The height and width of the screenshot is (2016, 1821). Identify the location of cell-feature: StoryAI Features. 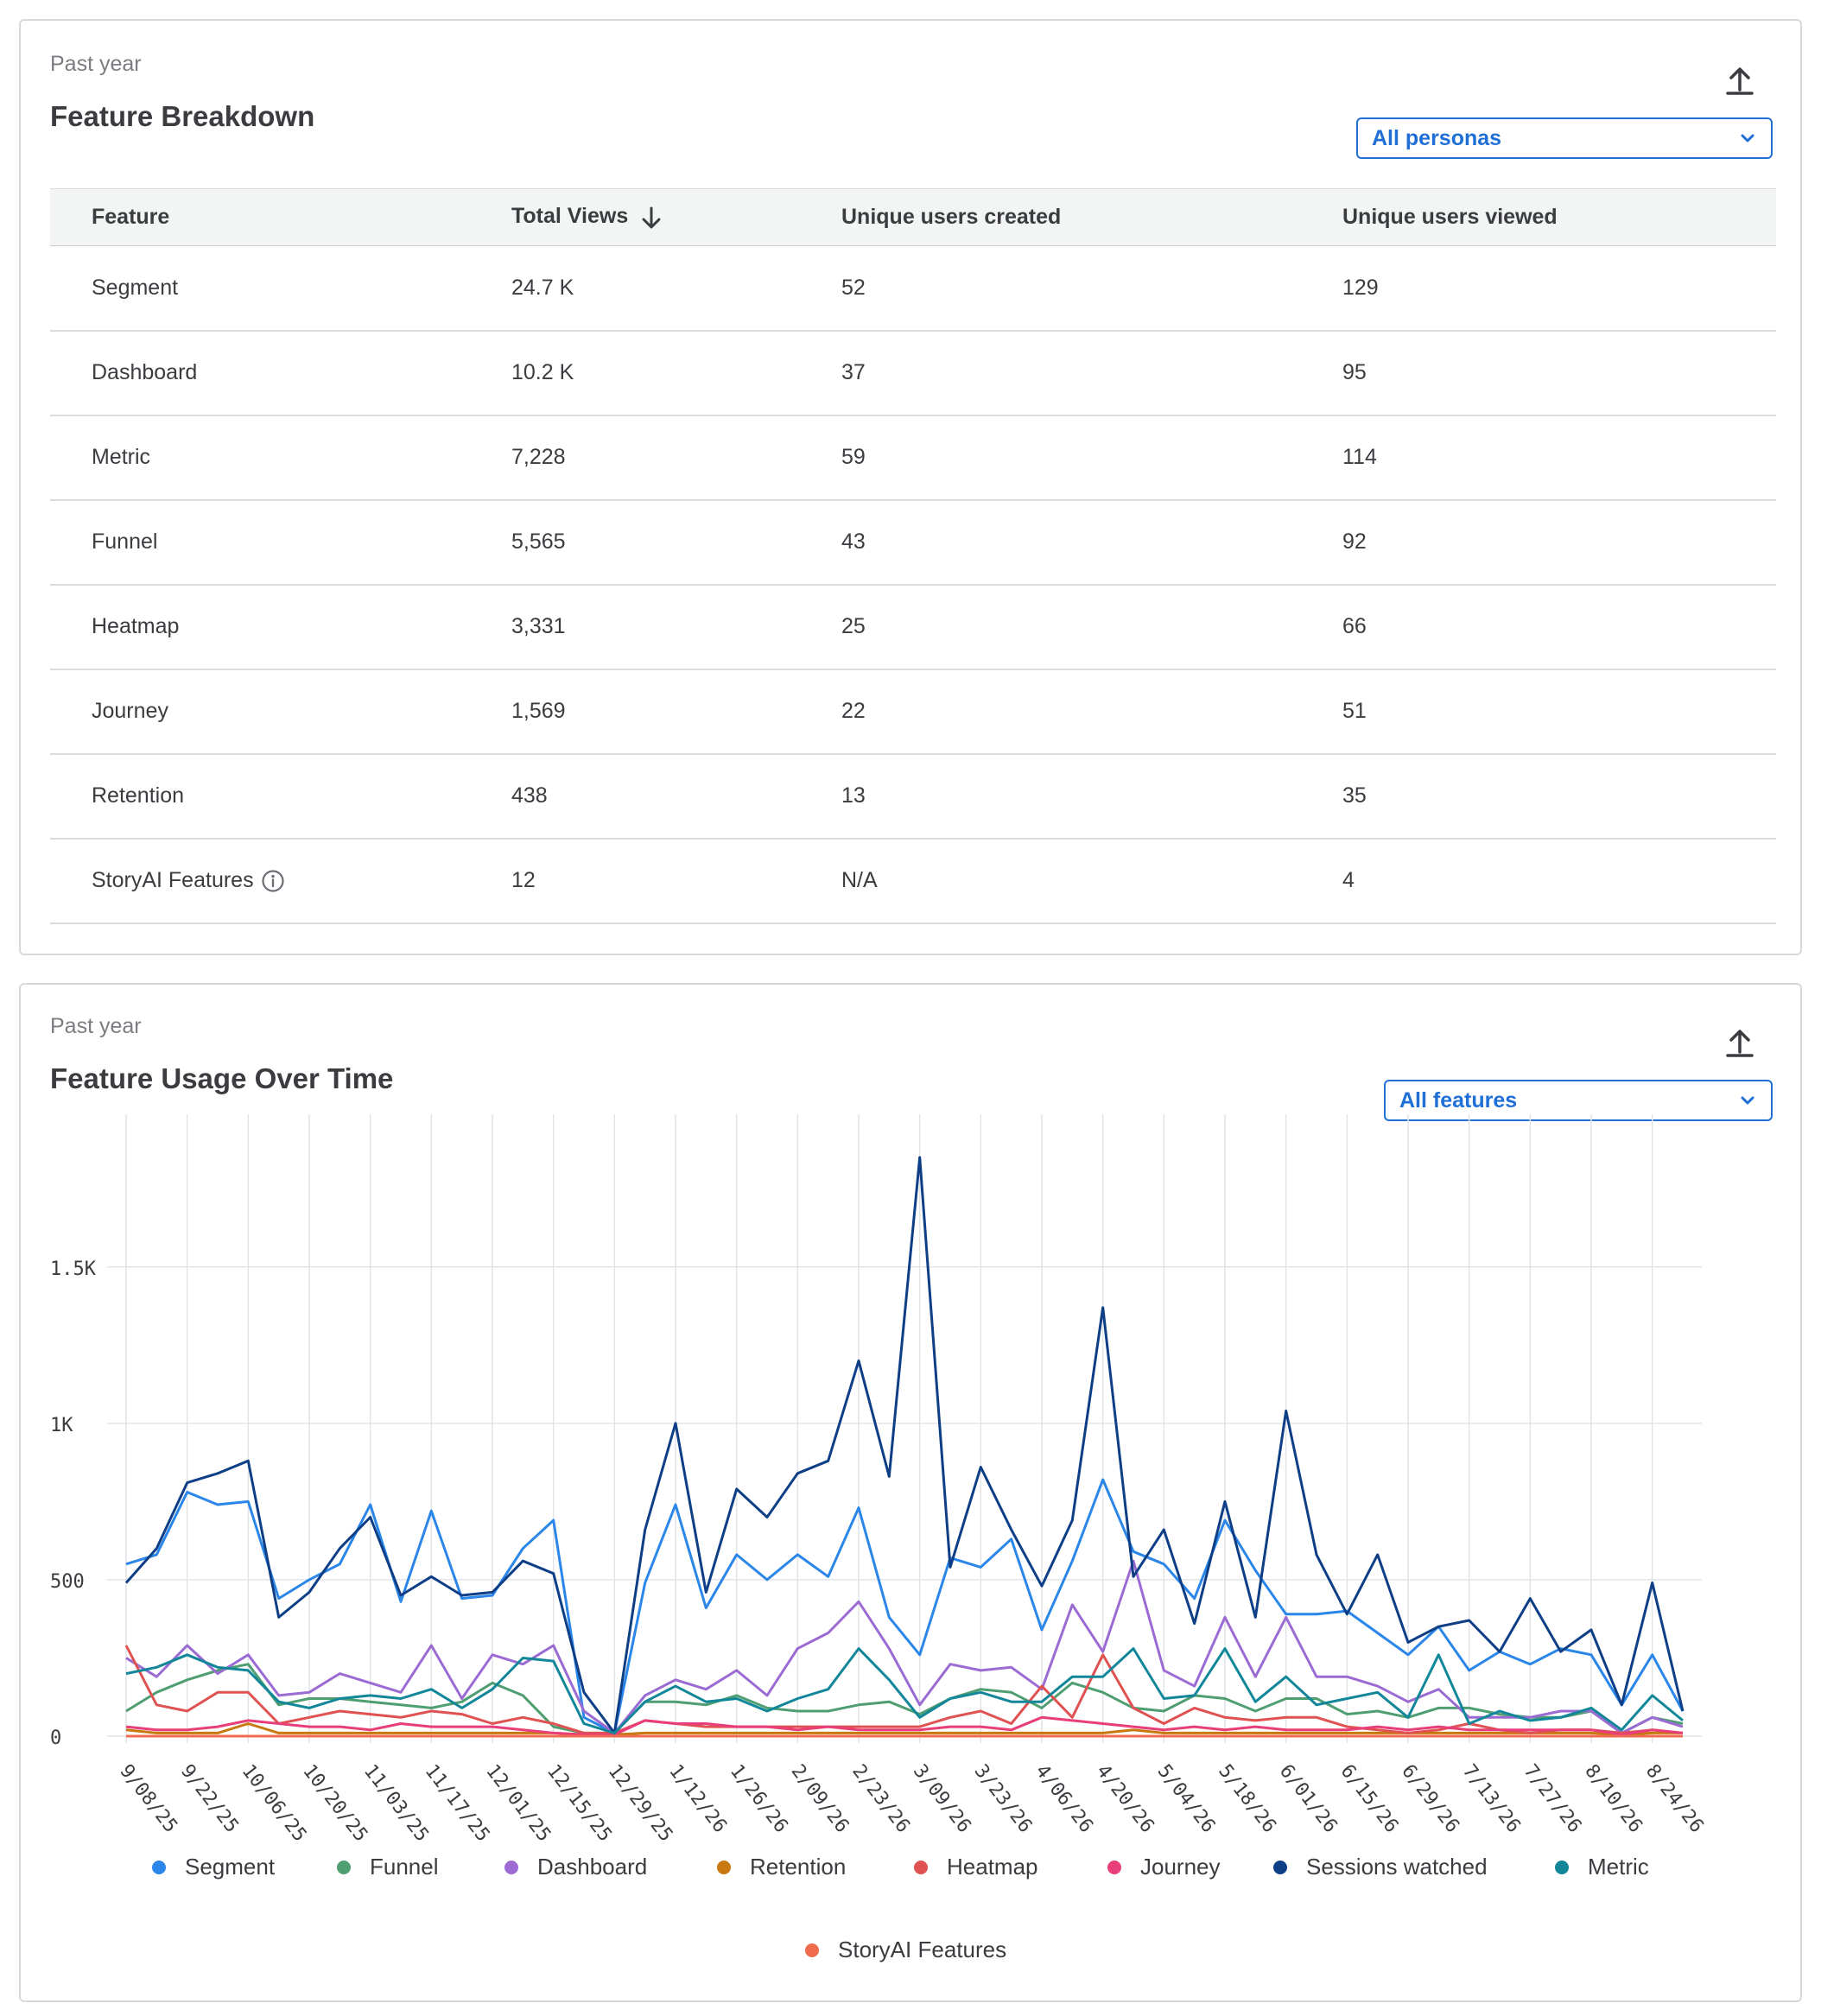
(260, 881).